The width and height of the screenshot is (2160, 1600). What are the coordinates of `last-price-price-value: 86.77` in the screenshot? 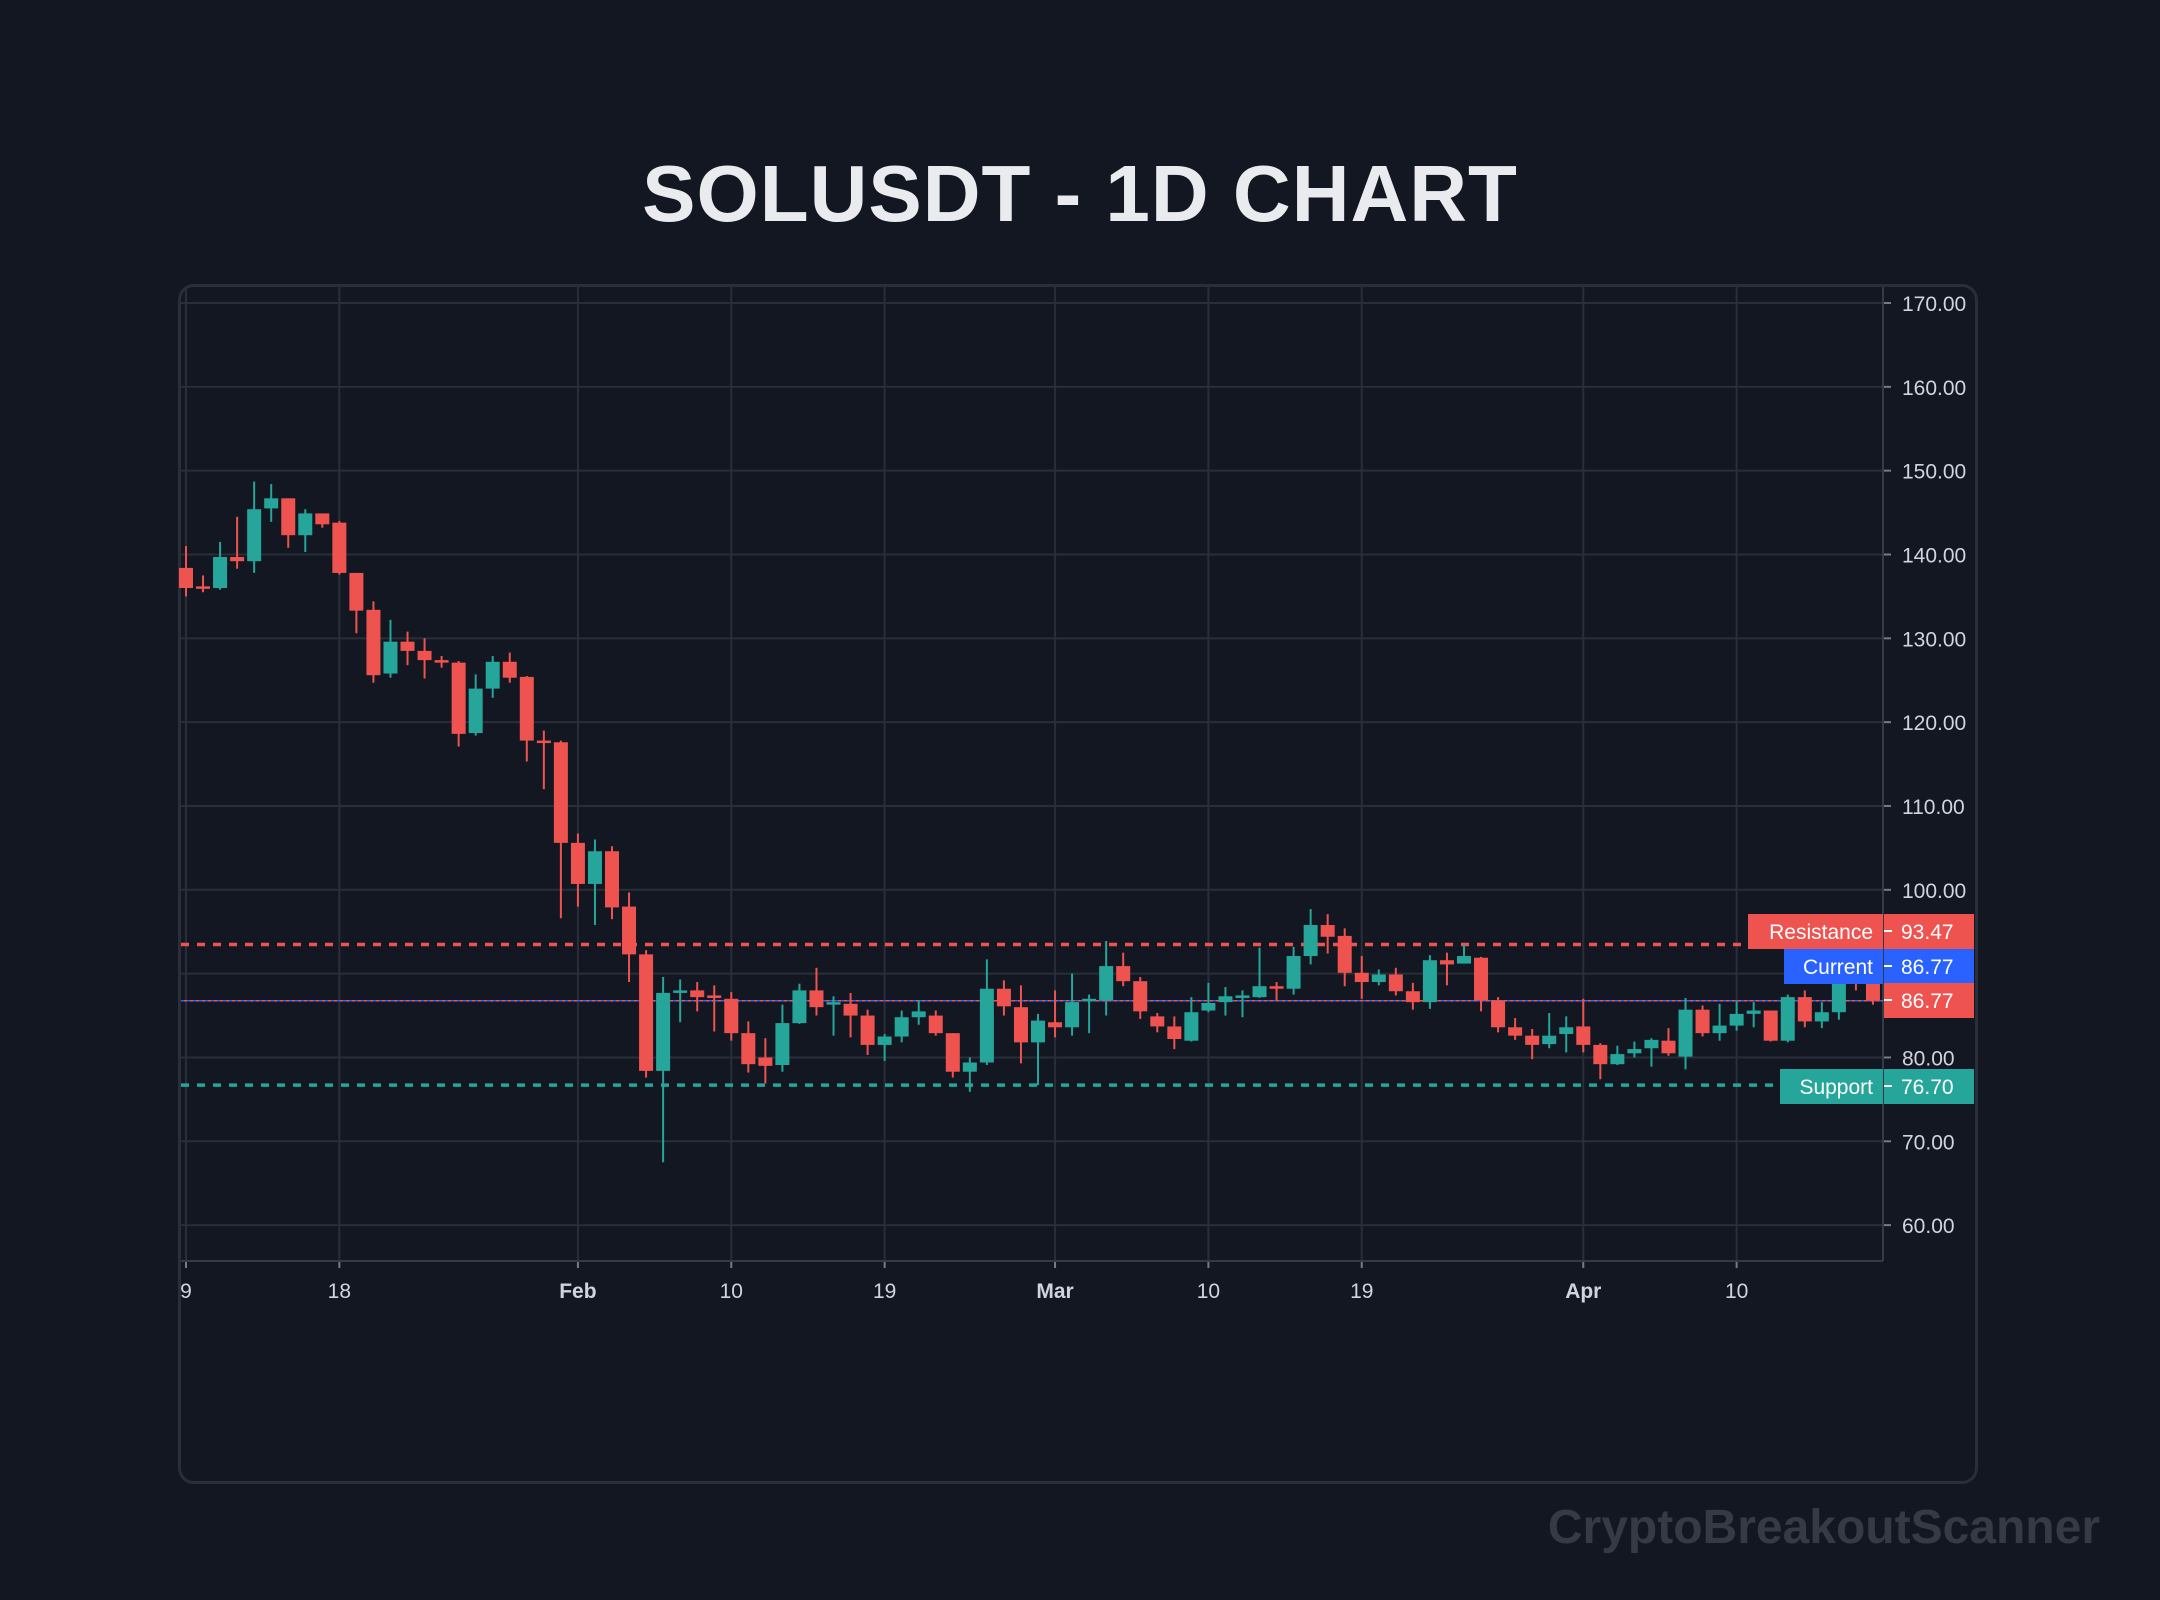 It's located at (1927, 1001).